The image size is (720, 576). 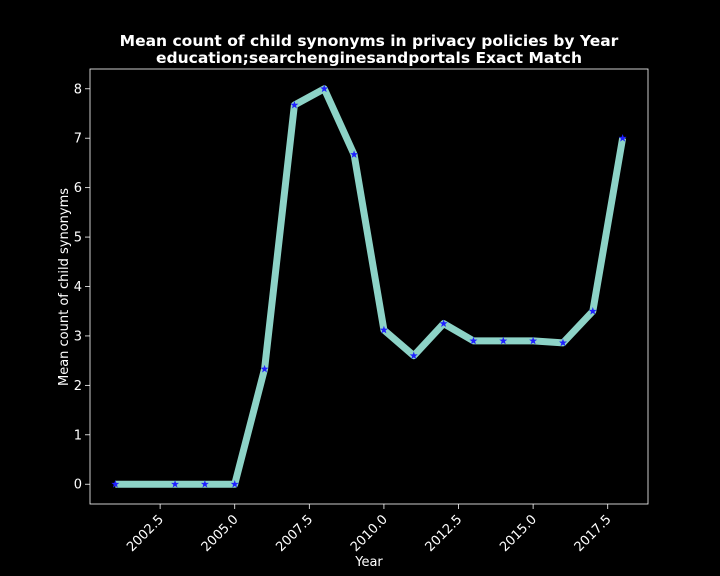 What do you see at coordinates (78, 336) in the screenshot?
I see `y-tick-label: 3` at bounding box center [78, 336].